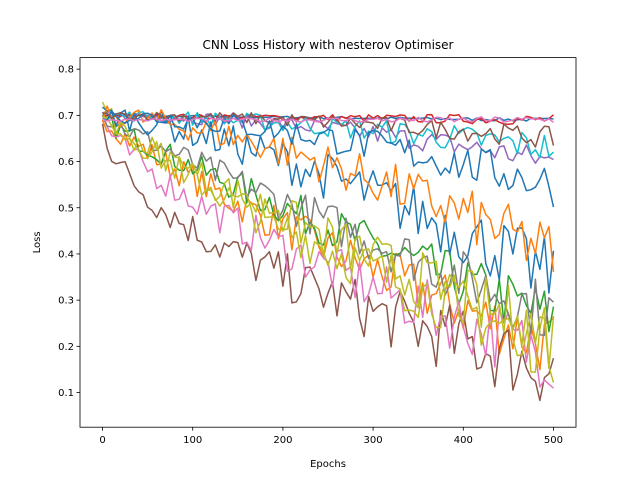  What do you see at coordinates (463, 440) in the screenshot?
I see `x-tick-label: 400` at bounding box center [463, 440].